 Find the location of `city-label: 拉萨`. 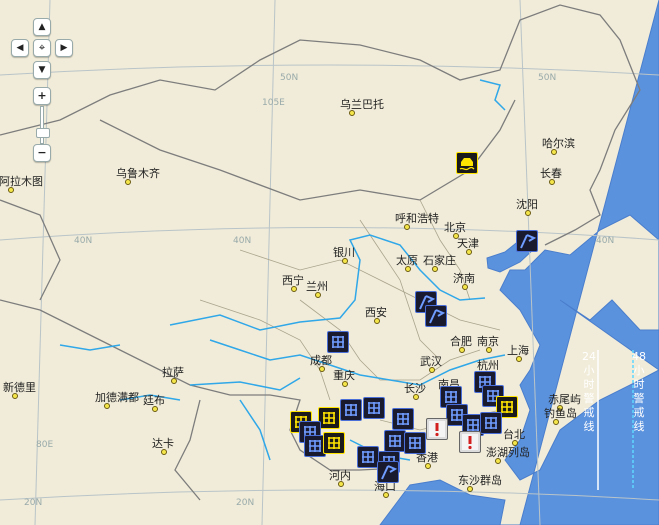

city-label: 拉萨 is located at coordinates (173, 372).